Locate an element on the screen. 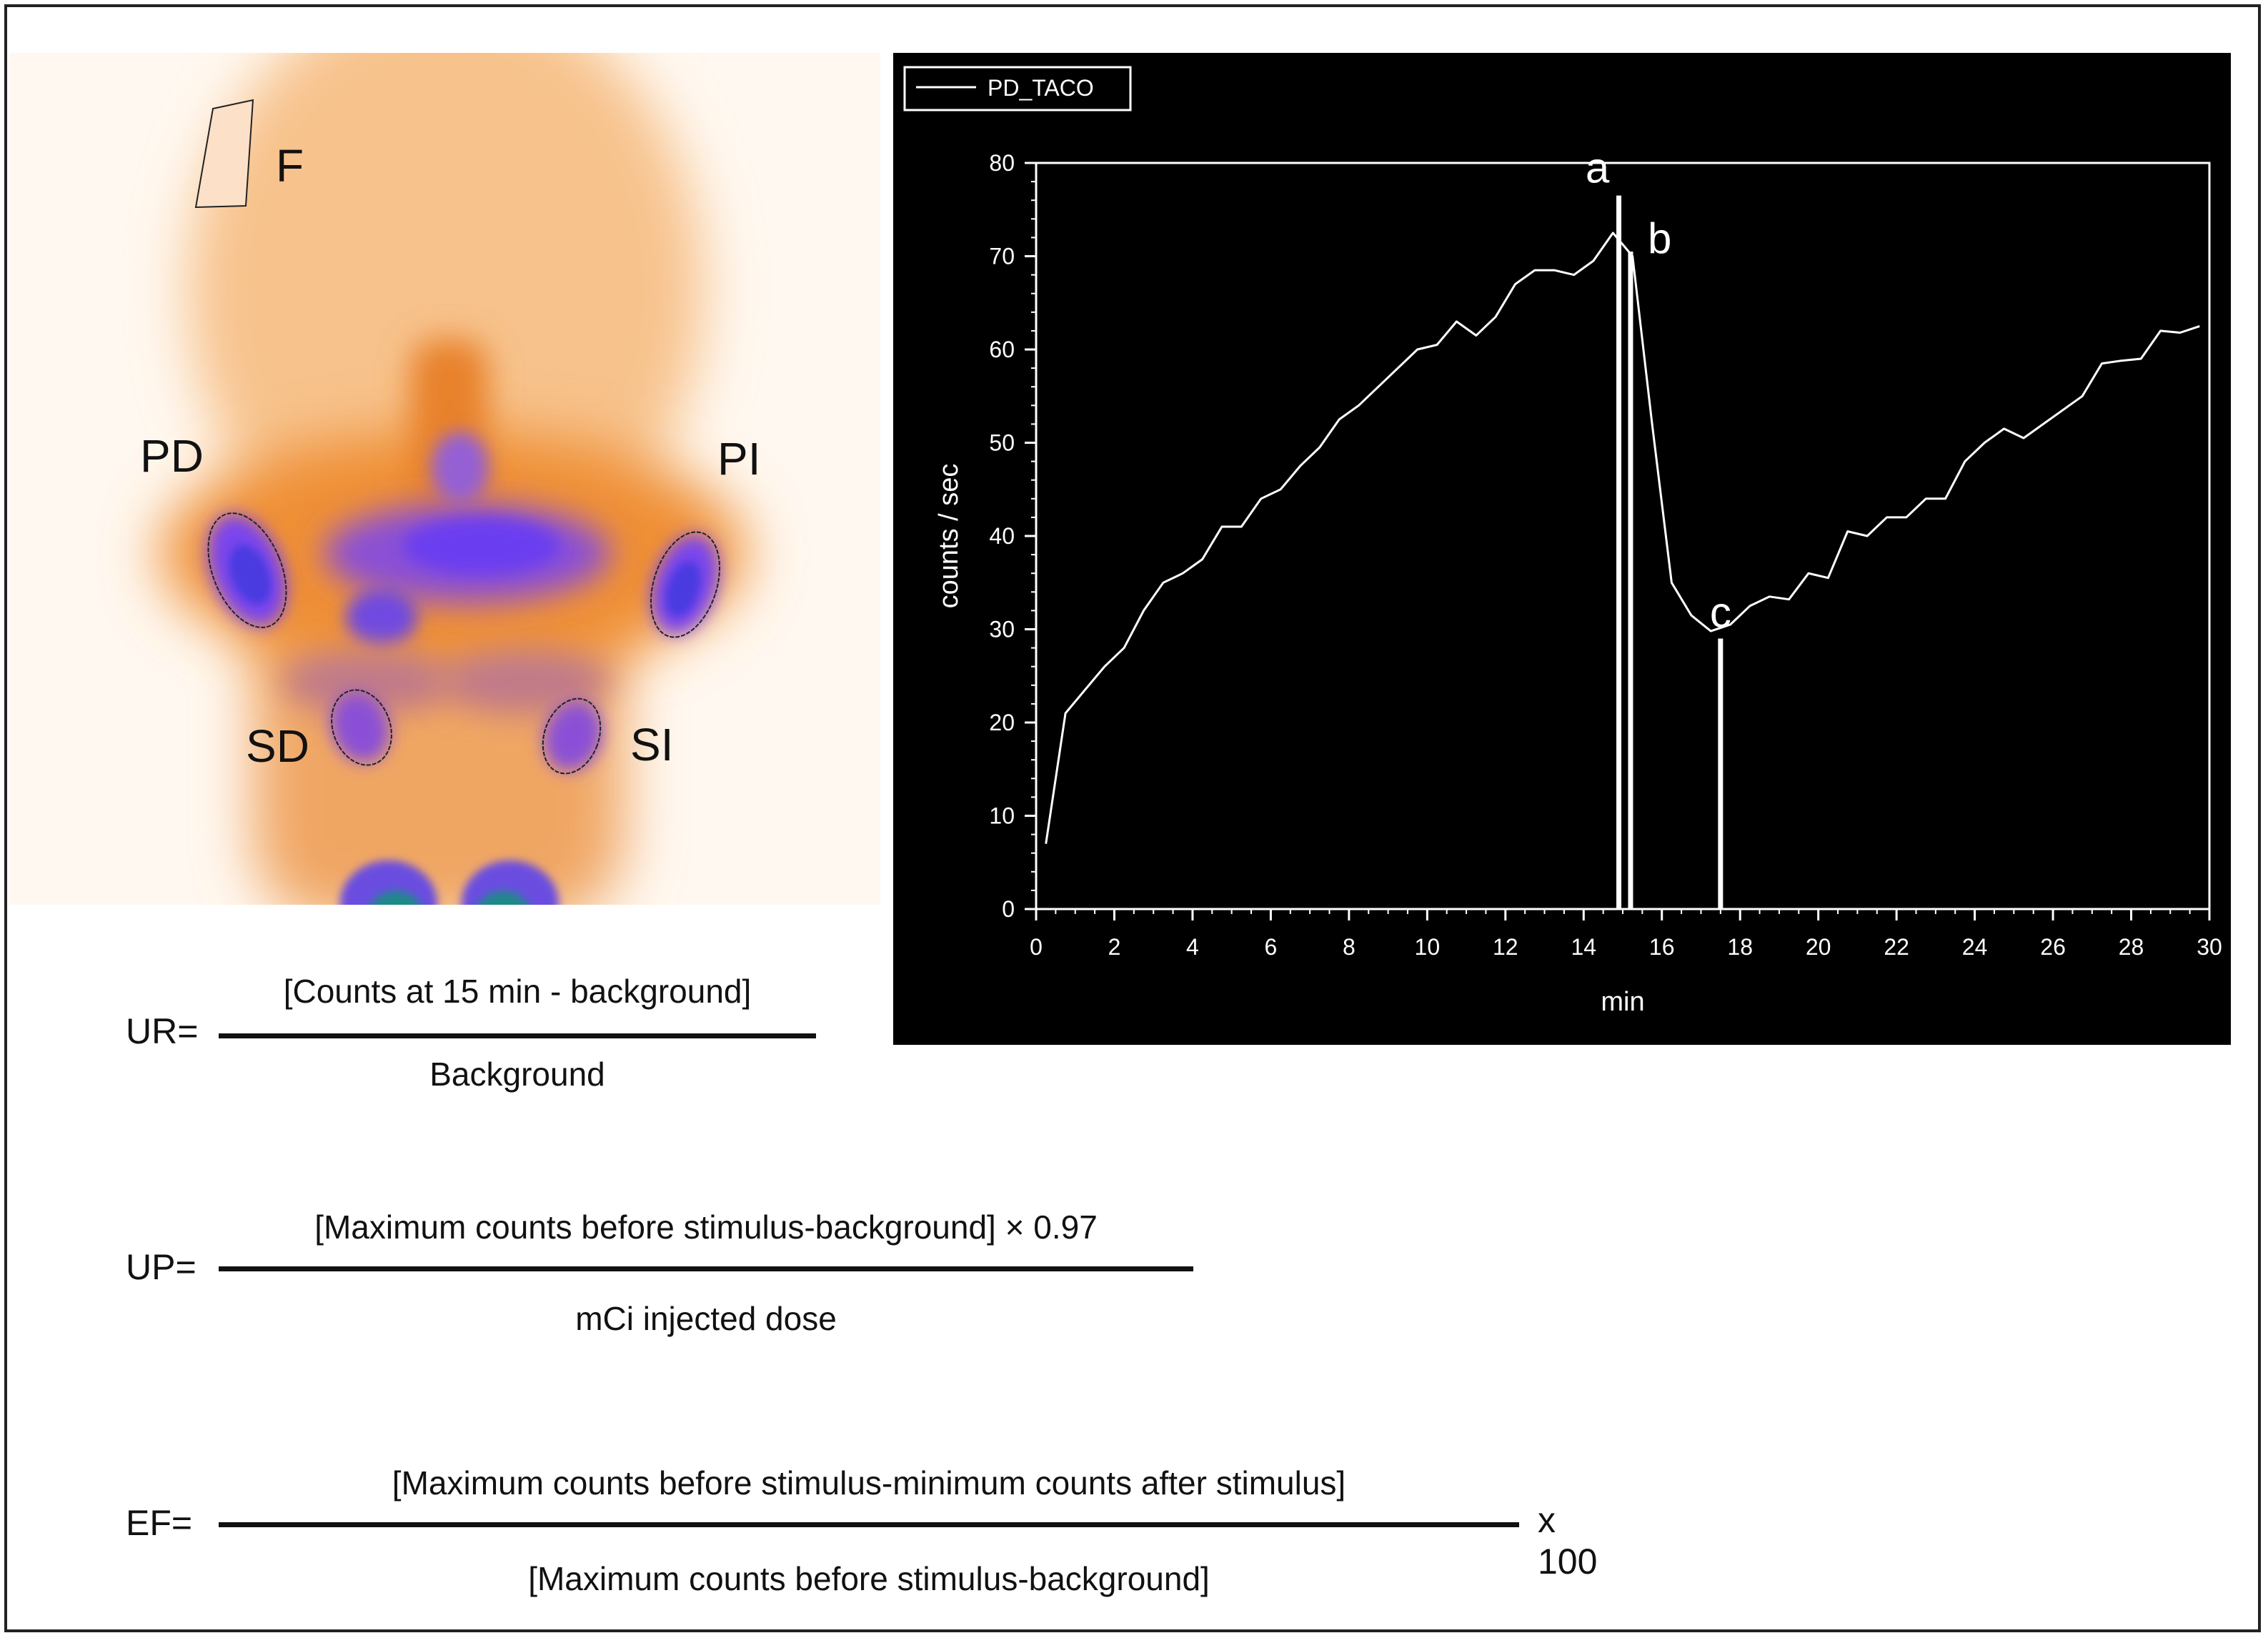 The height and width of the screenshot is (1638, 2268). legend-label: PD_TACO is located at coordinates (1041, 88).